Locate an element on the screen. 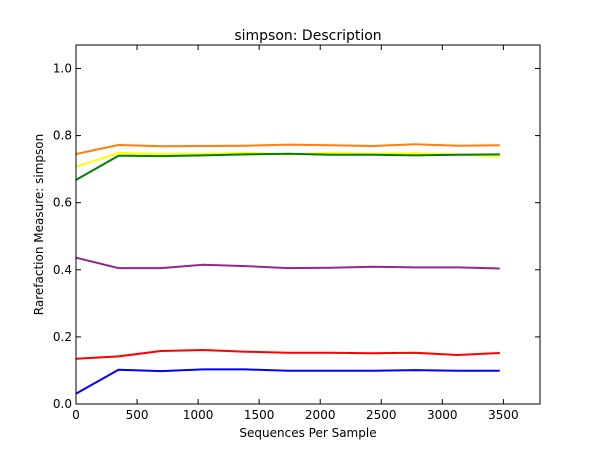  x-tick-label: 0 is located at coordinates (76, 415).